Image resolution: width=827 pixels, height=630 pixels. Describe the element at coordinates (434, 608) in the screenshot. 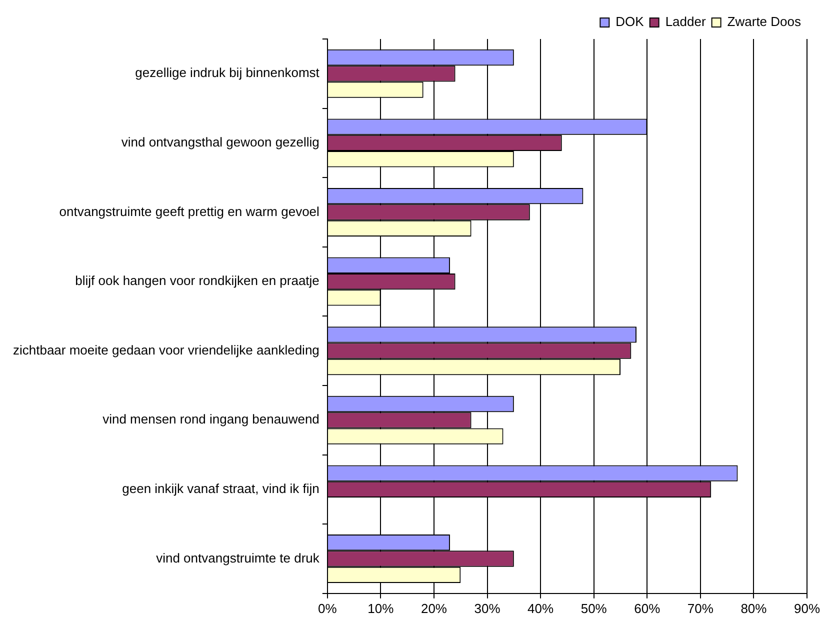

I see `x-tick-label: 20%` at that location.